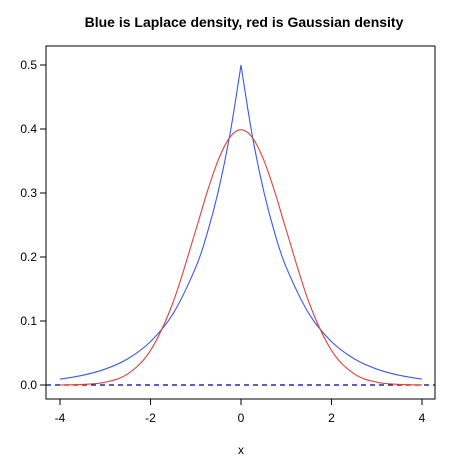 This screenshot has height=468, width=463. Describe the element at coordinates (150, 418) in the screenshot. I see `x-tick-label: -2` at that location.